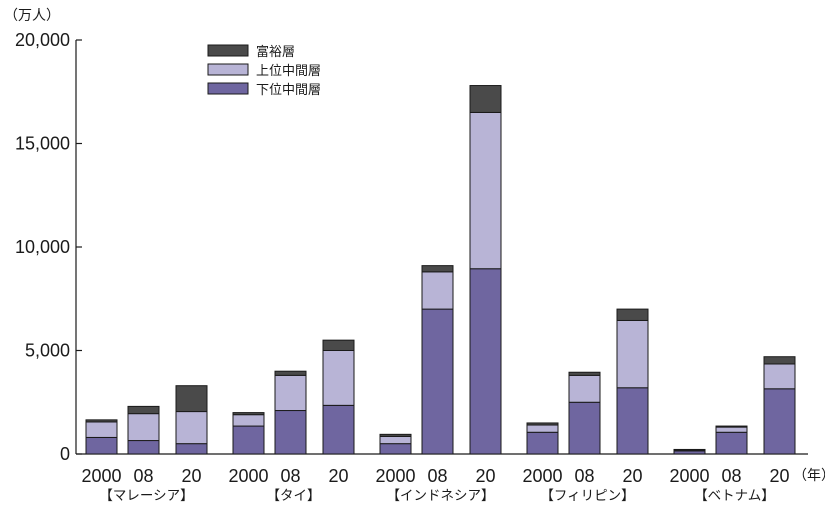 This screenshot has height=505, width=825. What do you see at coordinates (294, 496) in the screenshot?
I see `country-label: 【タイ】` at bounding box center [294, 496].